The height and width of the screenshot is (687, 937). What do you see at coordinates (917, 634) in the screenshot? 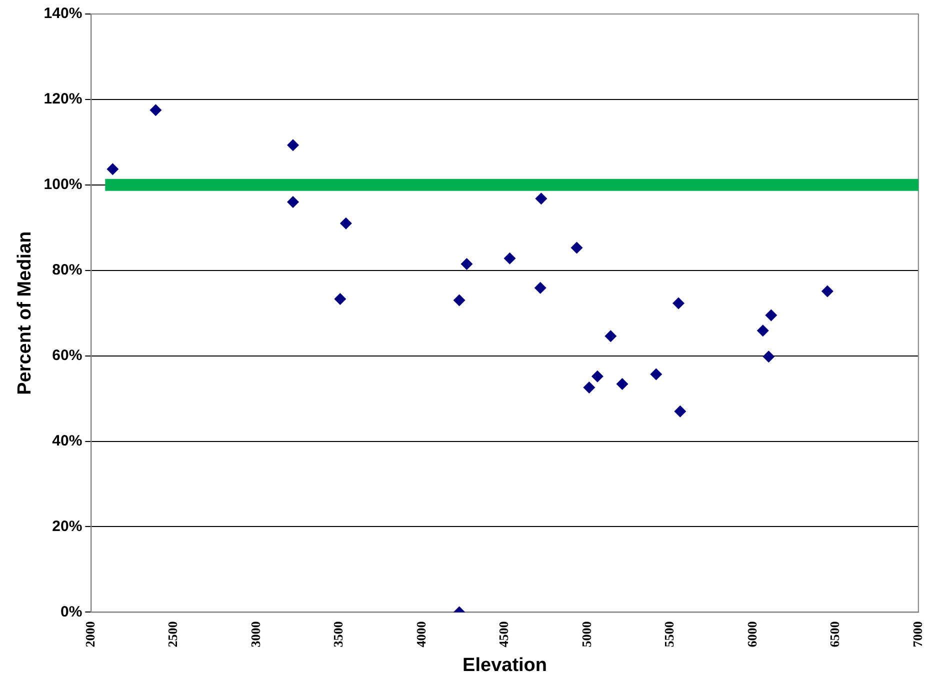
I see `x-tick-label: 7000` at bounding box center [917, 634].